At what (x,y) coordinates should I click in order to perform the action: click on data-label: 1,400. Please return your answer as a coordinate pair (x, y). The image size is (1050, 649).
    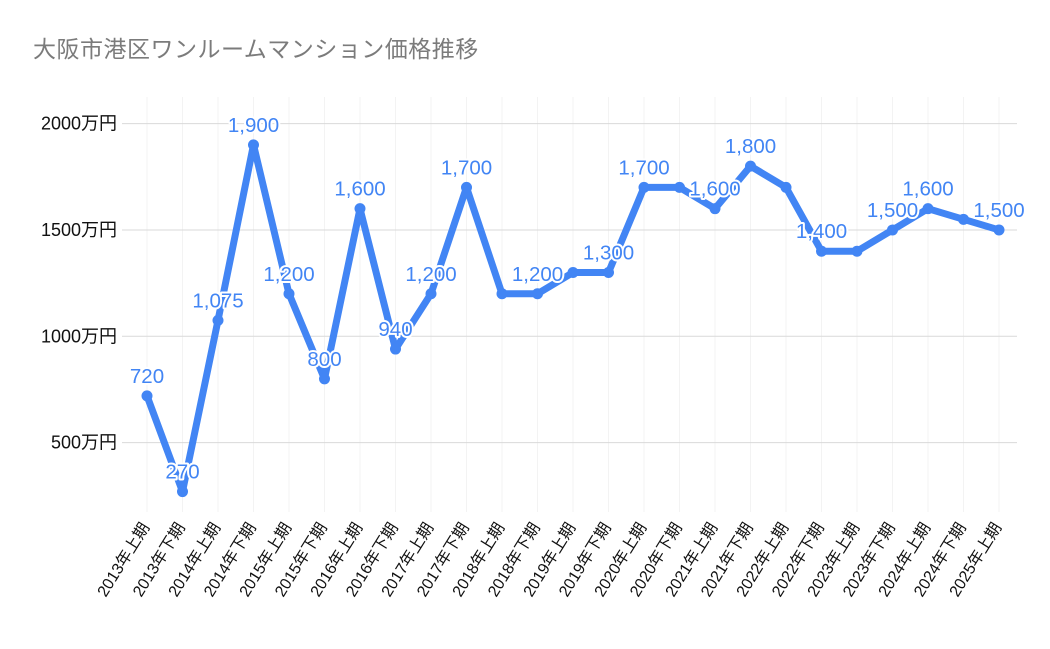
    Looking at the image, I should click on (821, 231).